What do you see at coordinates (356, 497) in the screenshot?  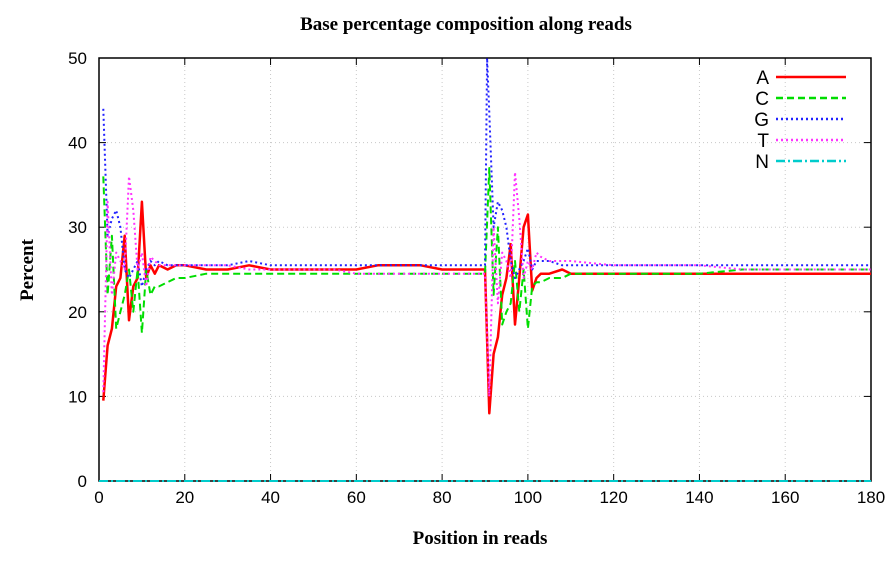 I see `x-tick-label: 60` at bounding box center [356, 497].